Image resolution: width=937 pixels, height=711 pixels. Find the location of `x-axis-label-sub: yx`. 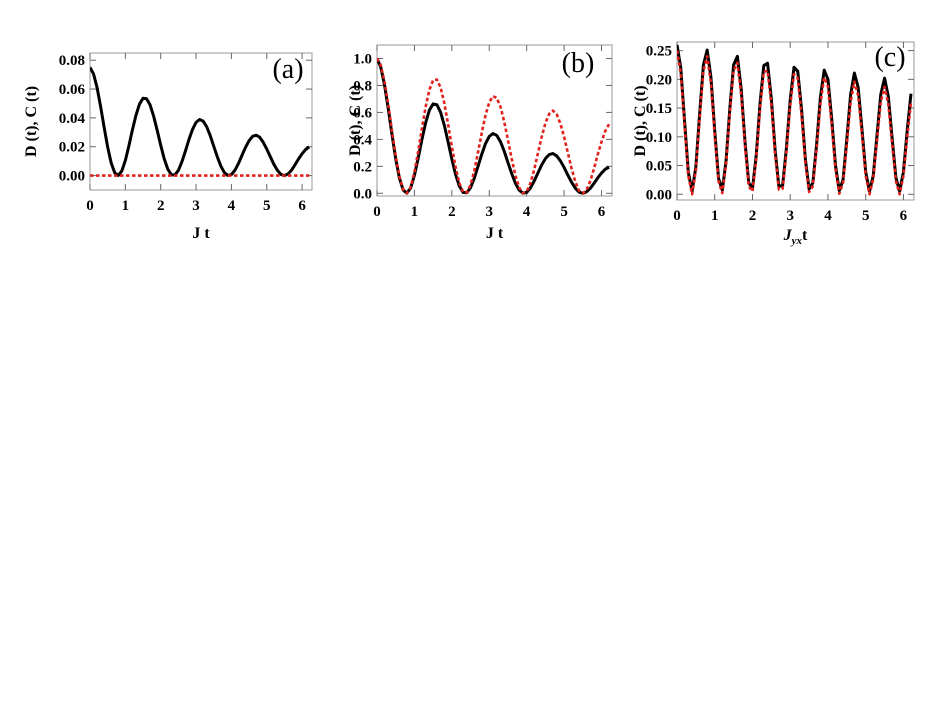

x-axis-label-sub: yx is located at coordinates (796, 241).